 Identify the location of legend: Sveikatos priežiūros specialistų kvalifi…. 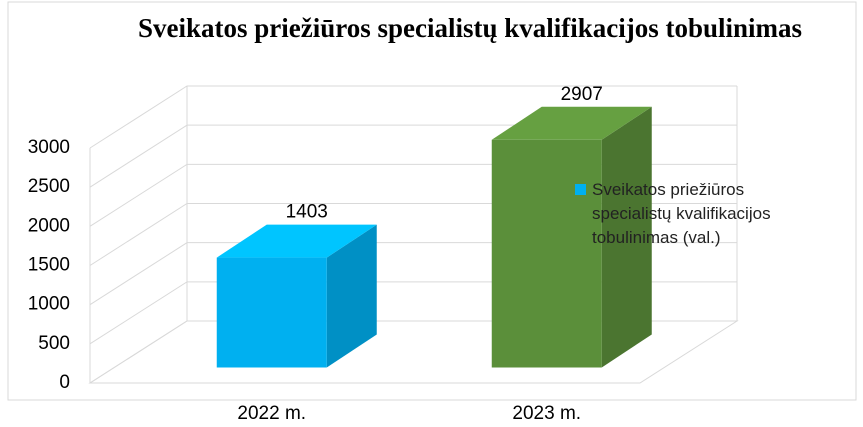
(700, 214).